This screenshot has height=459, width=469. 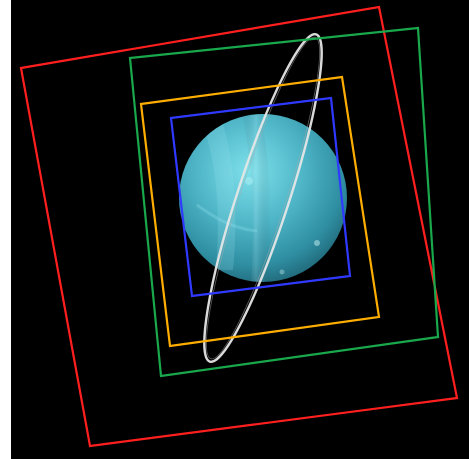 I want to click on planet-uranus, so click(x=263, y=198).